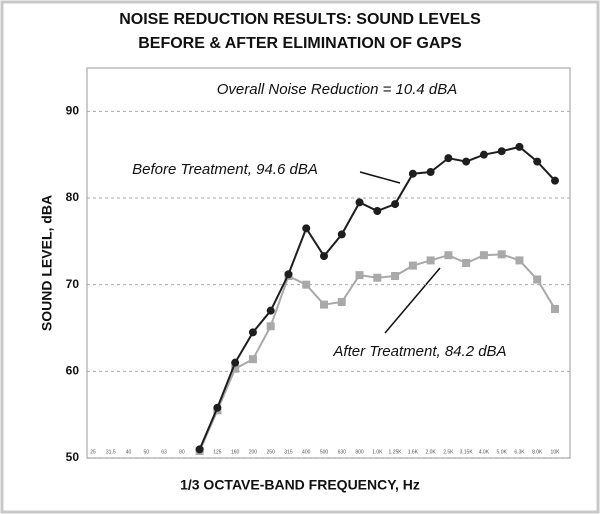 The width and height of the screenshot is (600, 514). I want to click on x-tick-label: 1.6K, so click(413, 452).